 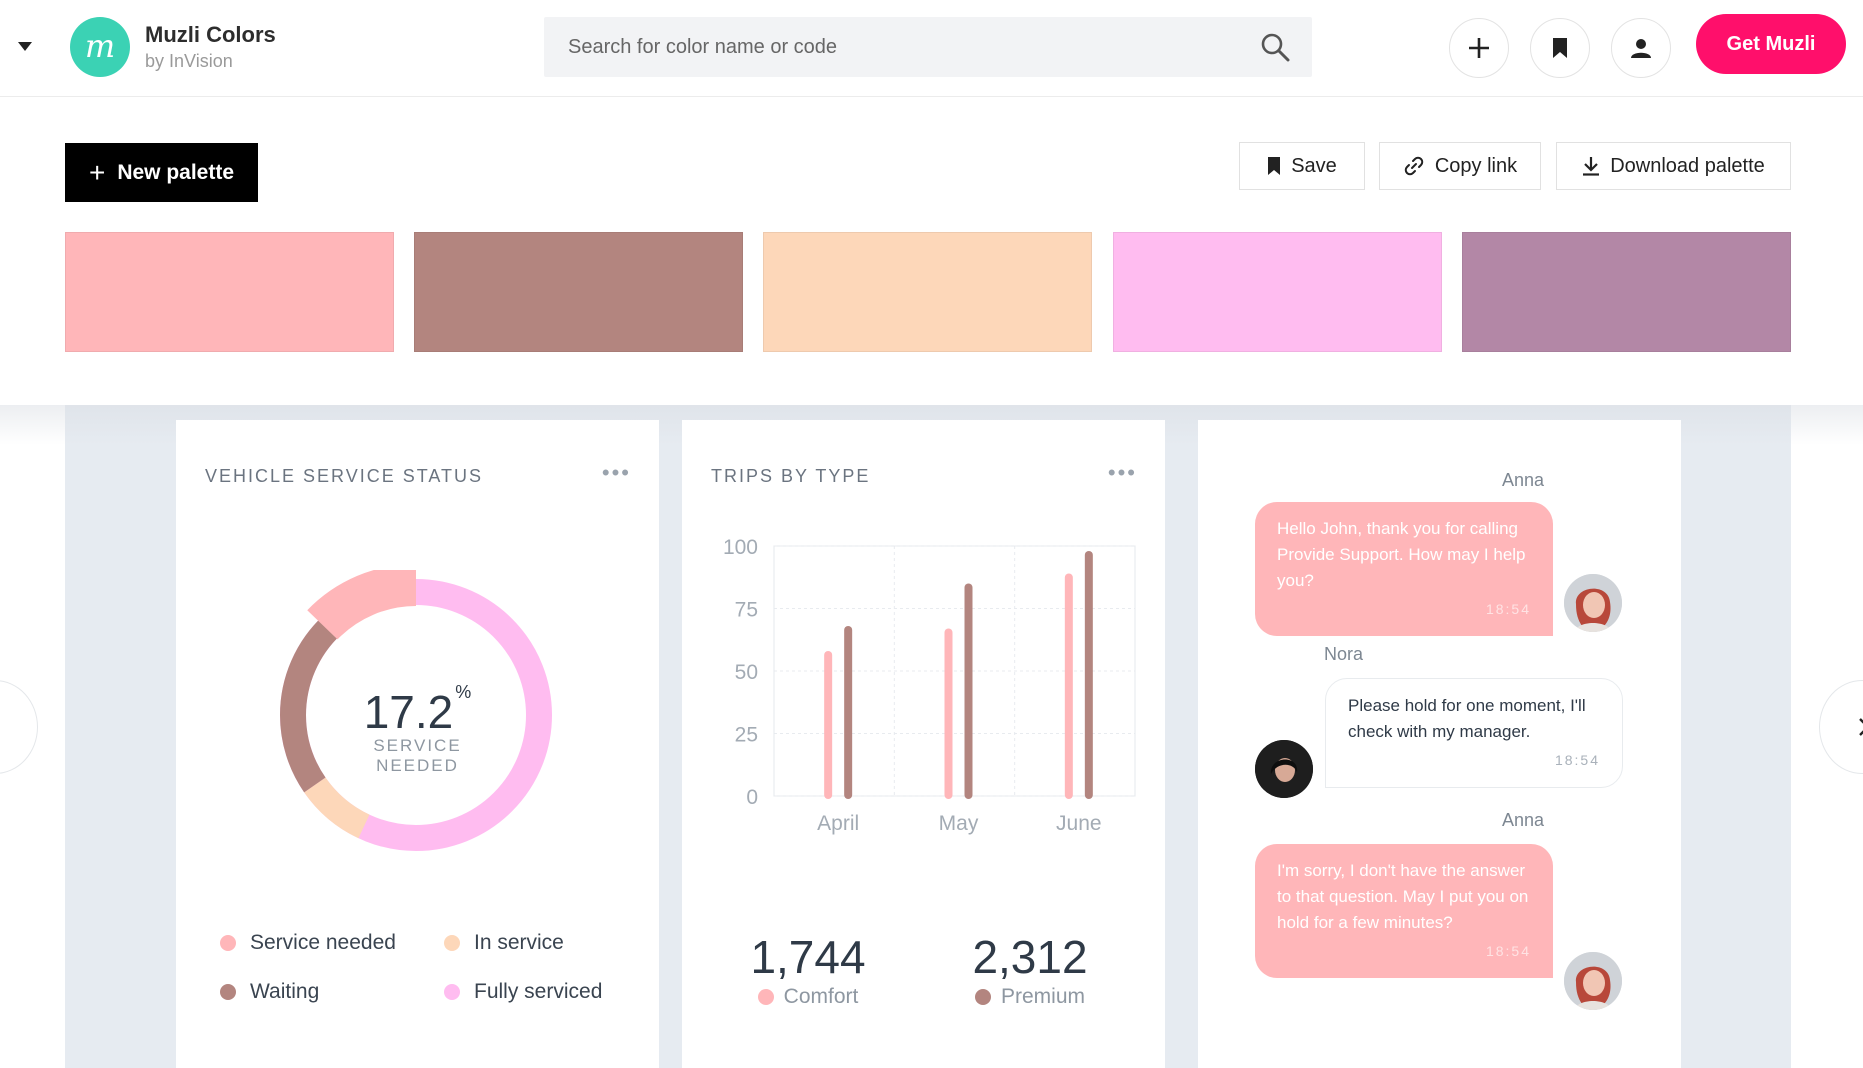 What do you see at coordinates (463, 692) in the screenshot?
I see `percent-unit: %` at bounding box center [463, 692].